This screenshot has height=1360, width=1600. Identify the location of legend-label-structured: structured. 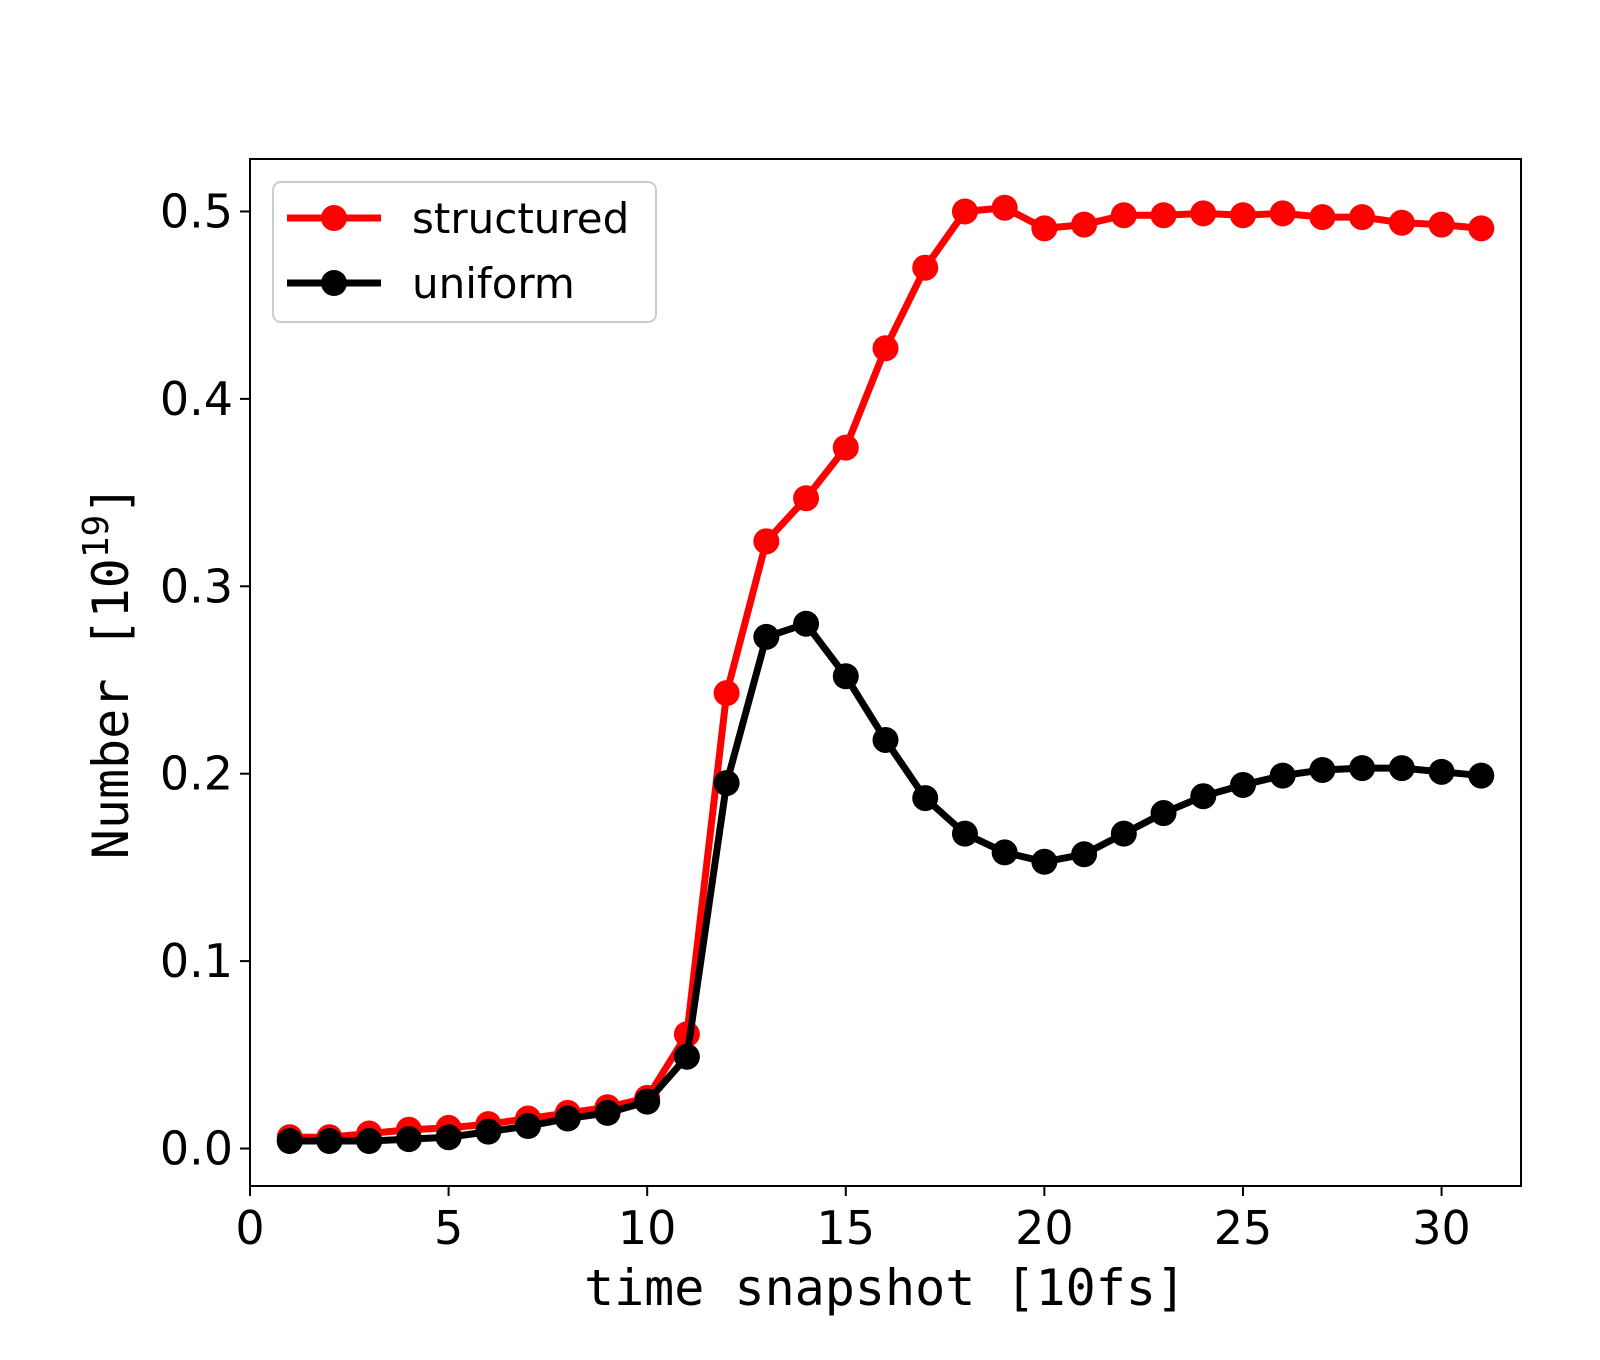
(520, 218).